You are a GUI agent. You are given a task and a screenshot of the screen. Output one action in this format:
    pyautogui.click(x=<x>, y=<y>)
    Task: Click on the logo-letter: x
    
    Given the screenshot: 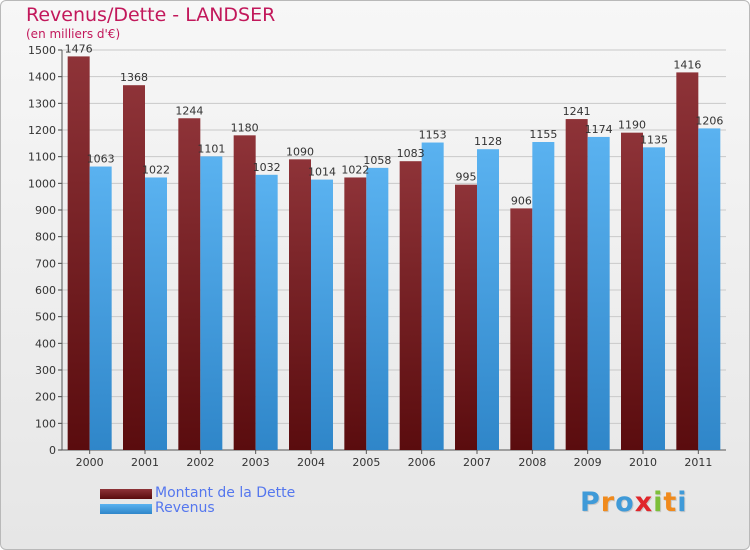 What is the action you would take?
    pyautogui.click(x=644, y=502)
    